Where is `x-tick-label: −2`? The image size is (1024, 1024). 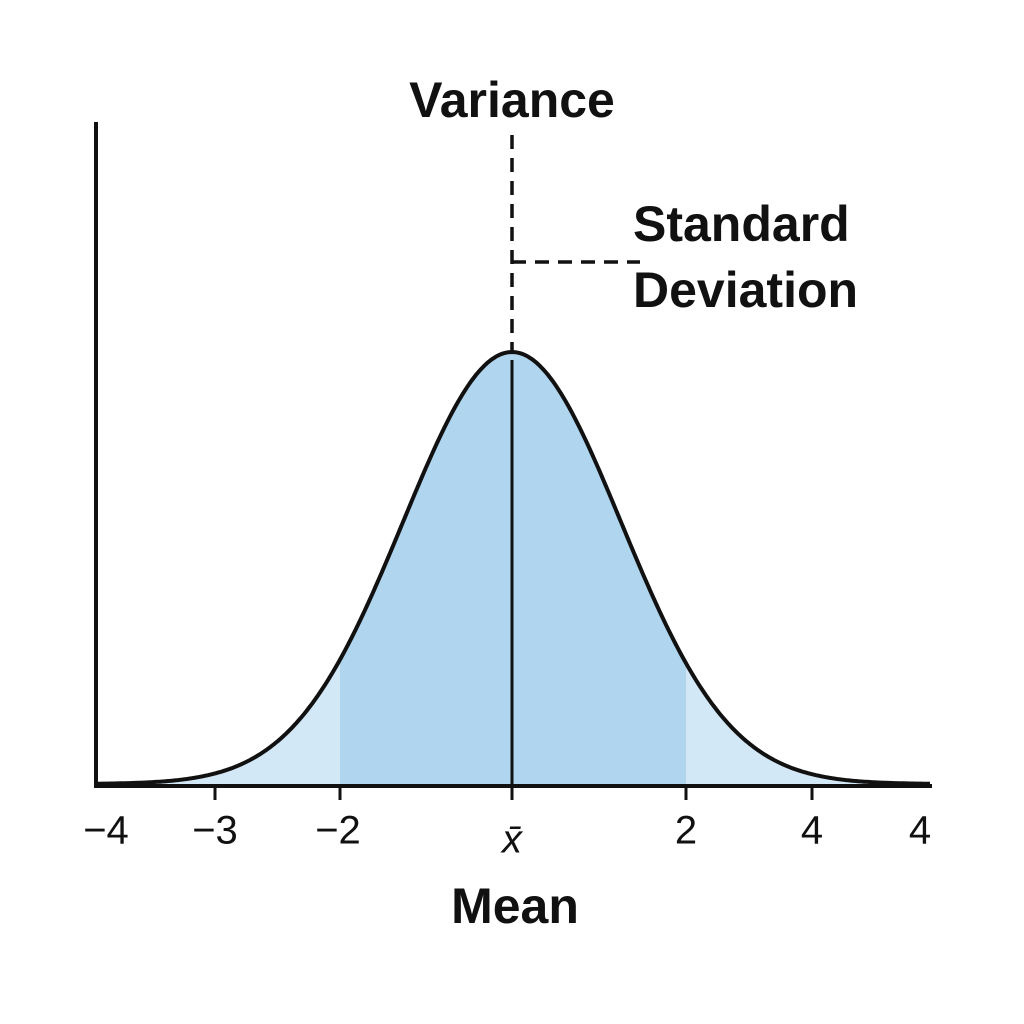
x-tick-label: −2 is located at coordinates (338, 831).